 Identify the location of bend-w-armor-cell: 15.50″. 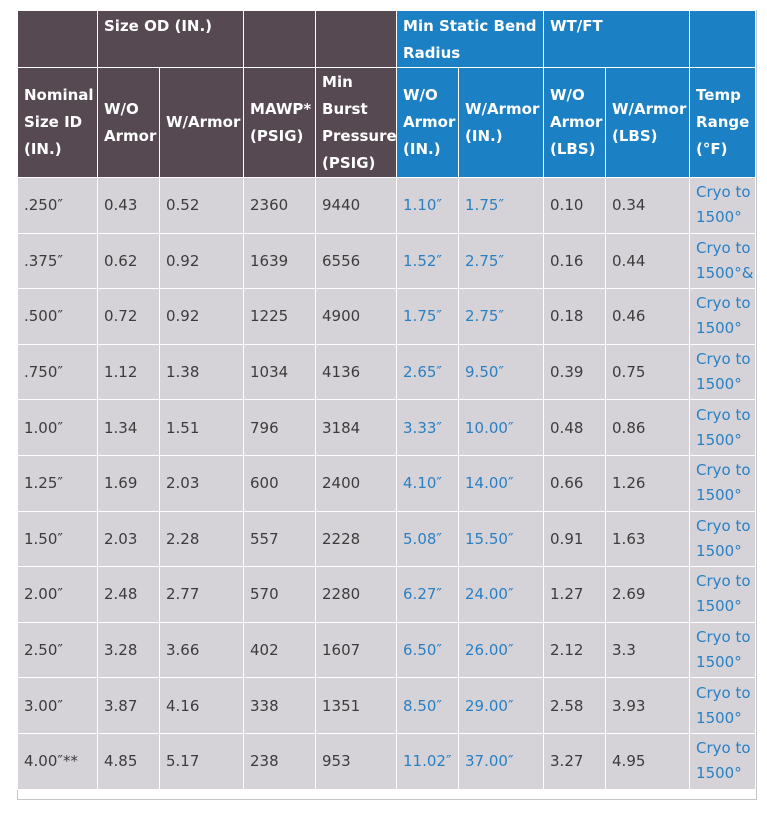
(501, 539).